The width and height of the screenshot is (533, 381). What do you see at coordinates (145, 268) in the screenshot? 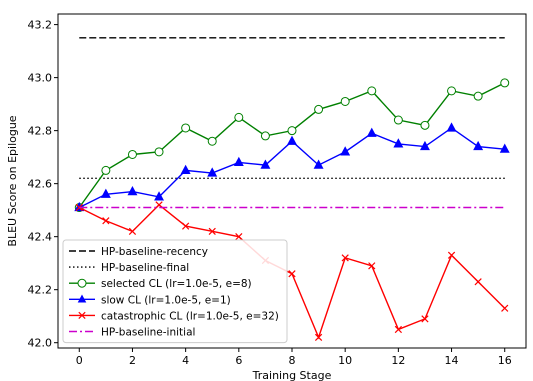
I see `legend-label: HP-baseline-final` at bounding box center [145, 268].